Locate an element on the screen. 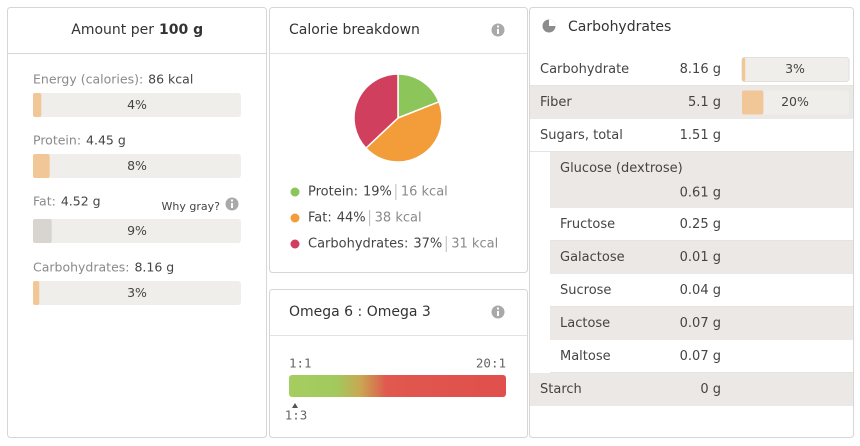 Image resolution: width=860 pixels, height=446 pixels. row-amount: 8.16 g is located at coordinates (700, 69).